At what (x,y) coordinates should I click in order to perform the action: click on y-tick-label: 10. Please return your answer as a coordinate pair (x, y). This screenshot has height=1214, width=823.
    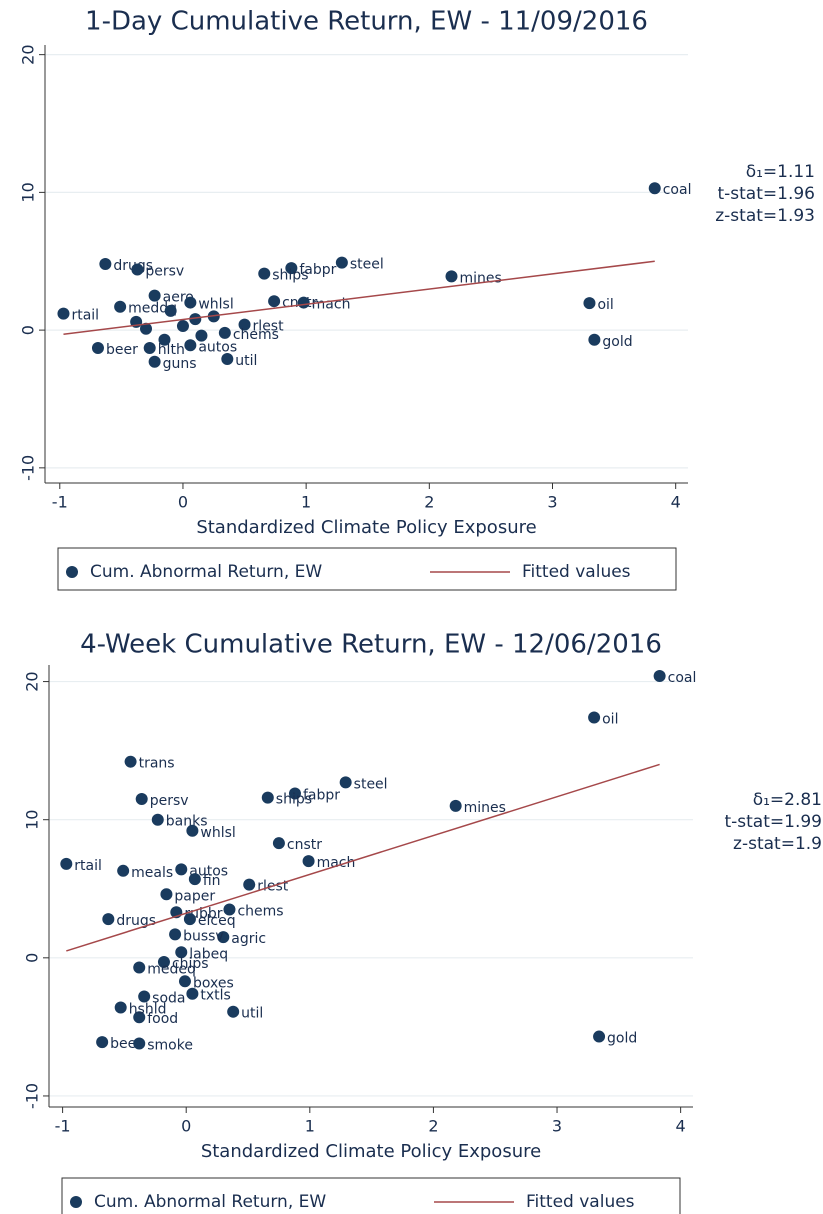
    Looking at the image, I should click on (28, 192).